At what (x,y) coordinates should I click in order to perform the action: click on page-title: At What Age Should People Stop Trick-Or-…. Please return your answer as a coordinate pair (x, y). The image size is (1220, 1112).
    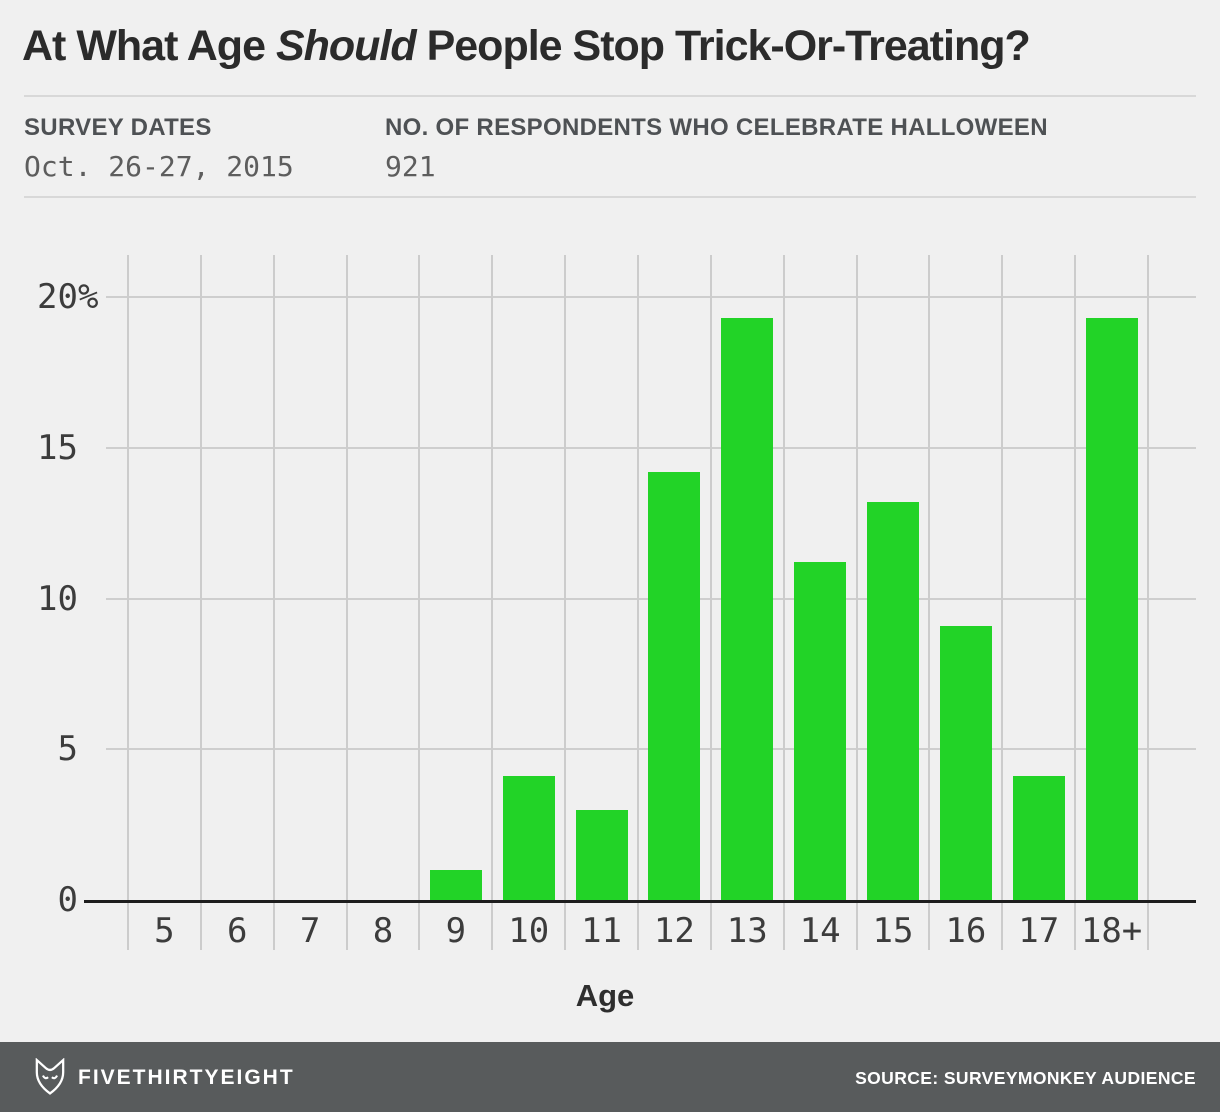
    Looking at the image, I should click on (612, 46).